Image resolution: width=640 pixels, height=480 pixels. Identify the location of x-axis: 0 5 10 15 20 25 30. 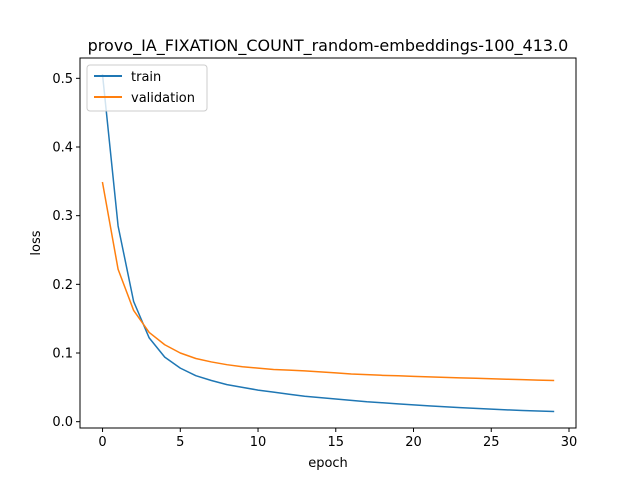
(337, 439).